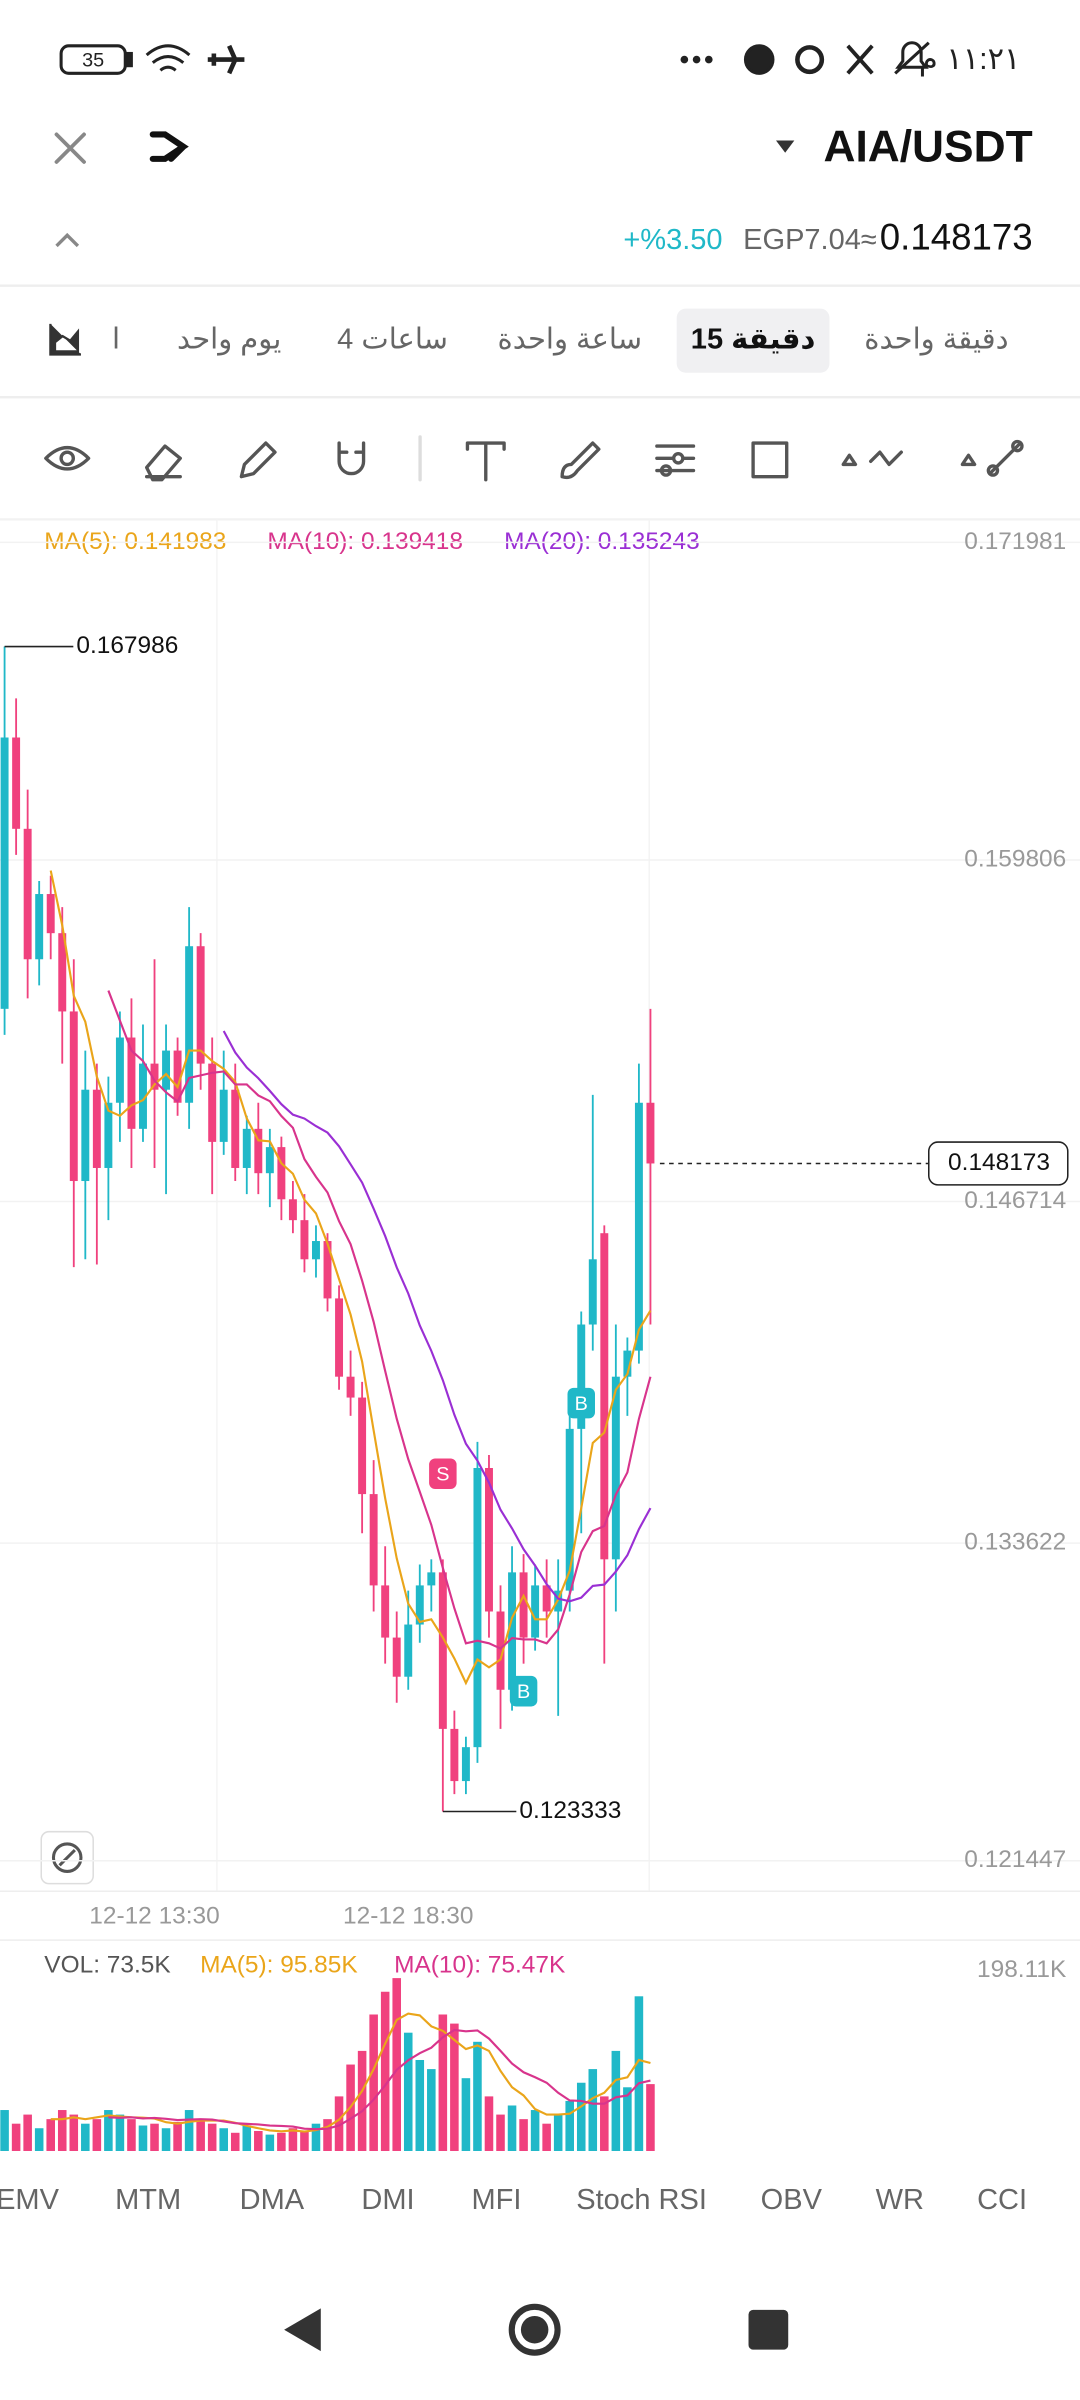 The image size is (1080, 2400). I want to click on timeframe-tab: ا, so click(116, 339).